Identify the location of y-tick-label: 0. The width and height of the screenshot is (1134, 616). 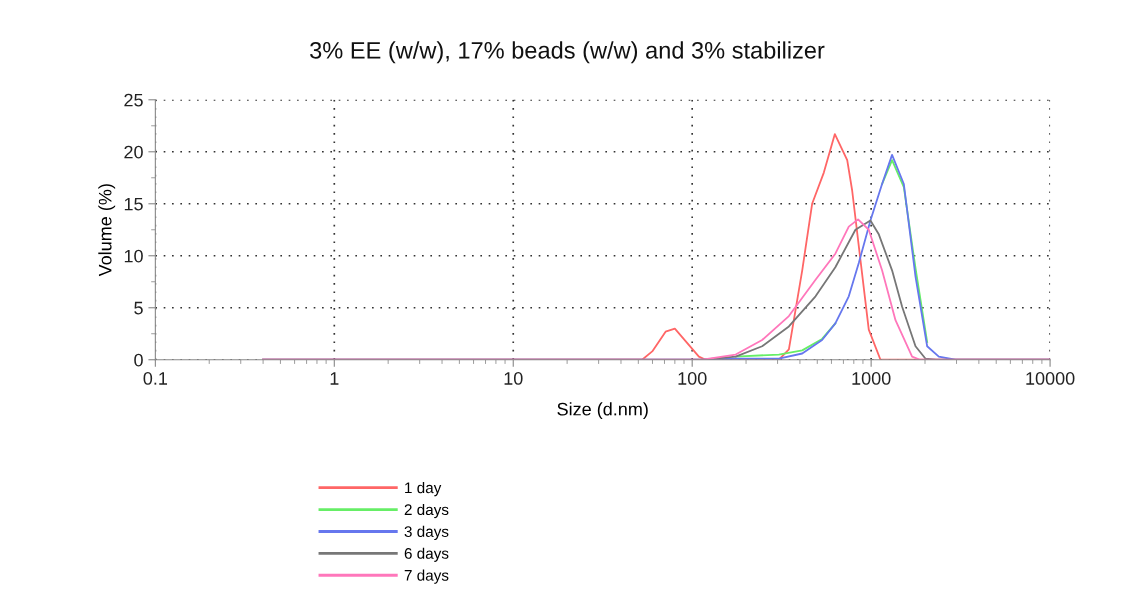
(138, 360).